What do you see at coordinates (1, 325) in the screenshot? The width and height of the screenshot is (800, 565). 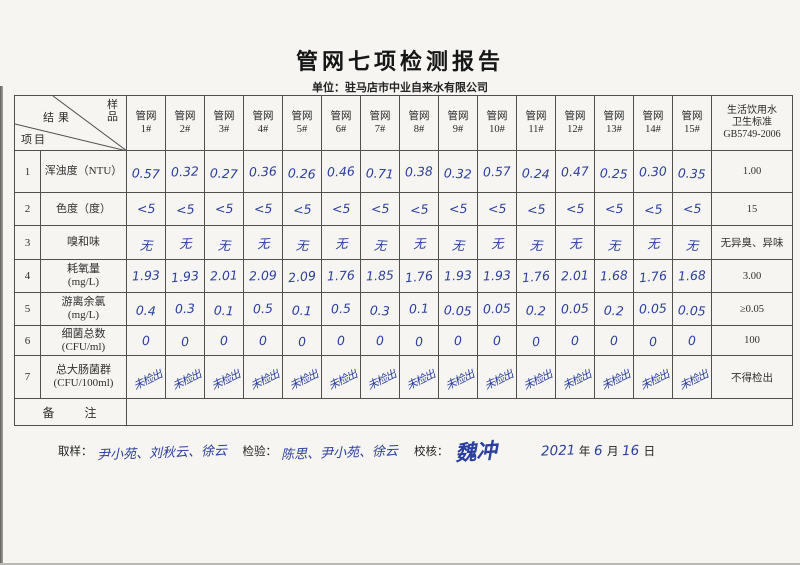 I see `scan-edge-shadow` at bounding box center [1, 325].